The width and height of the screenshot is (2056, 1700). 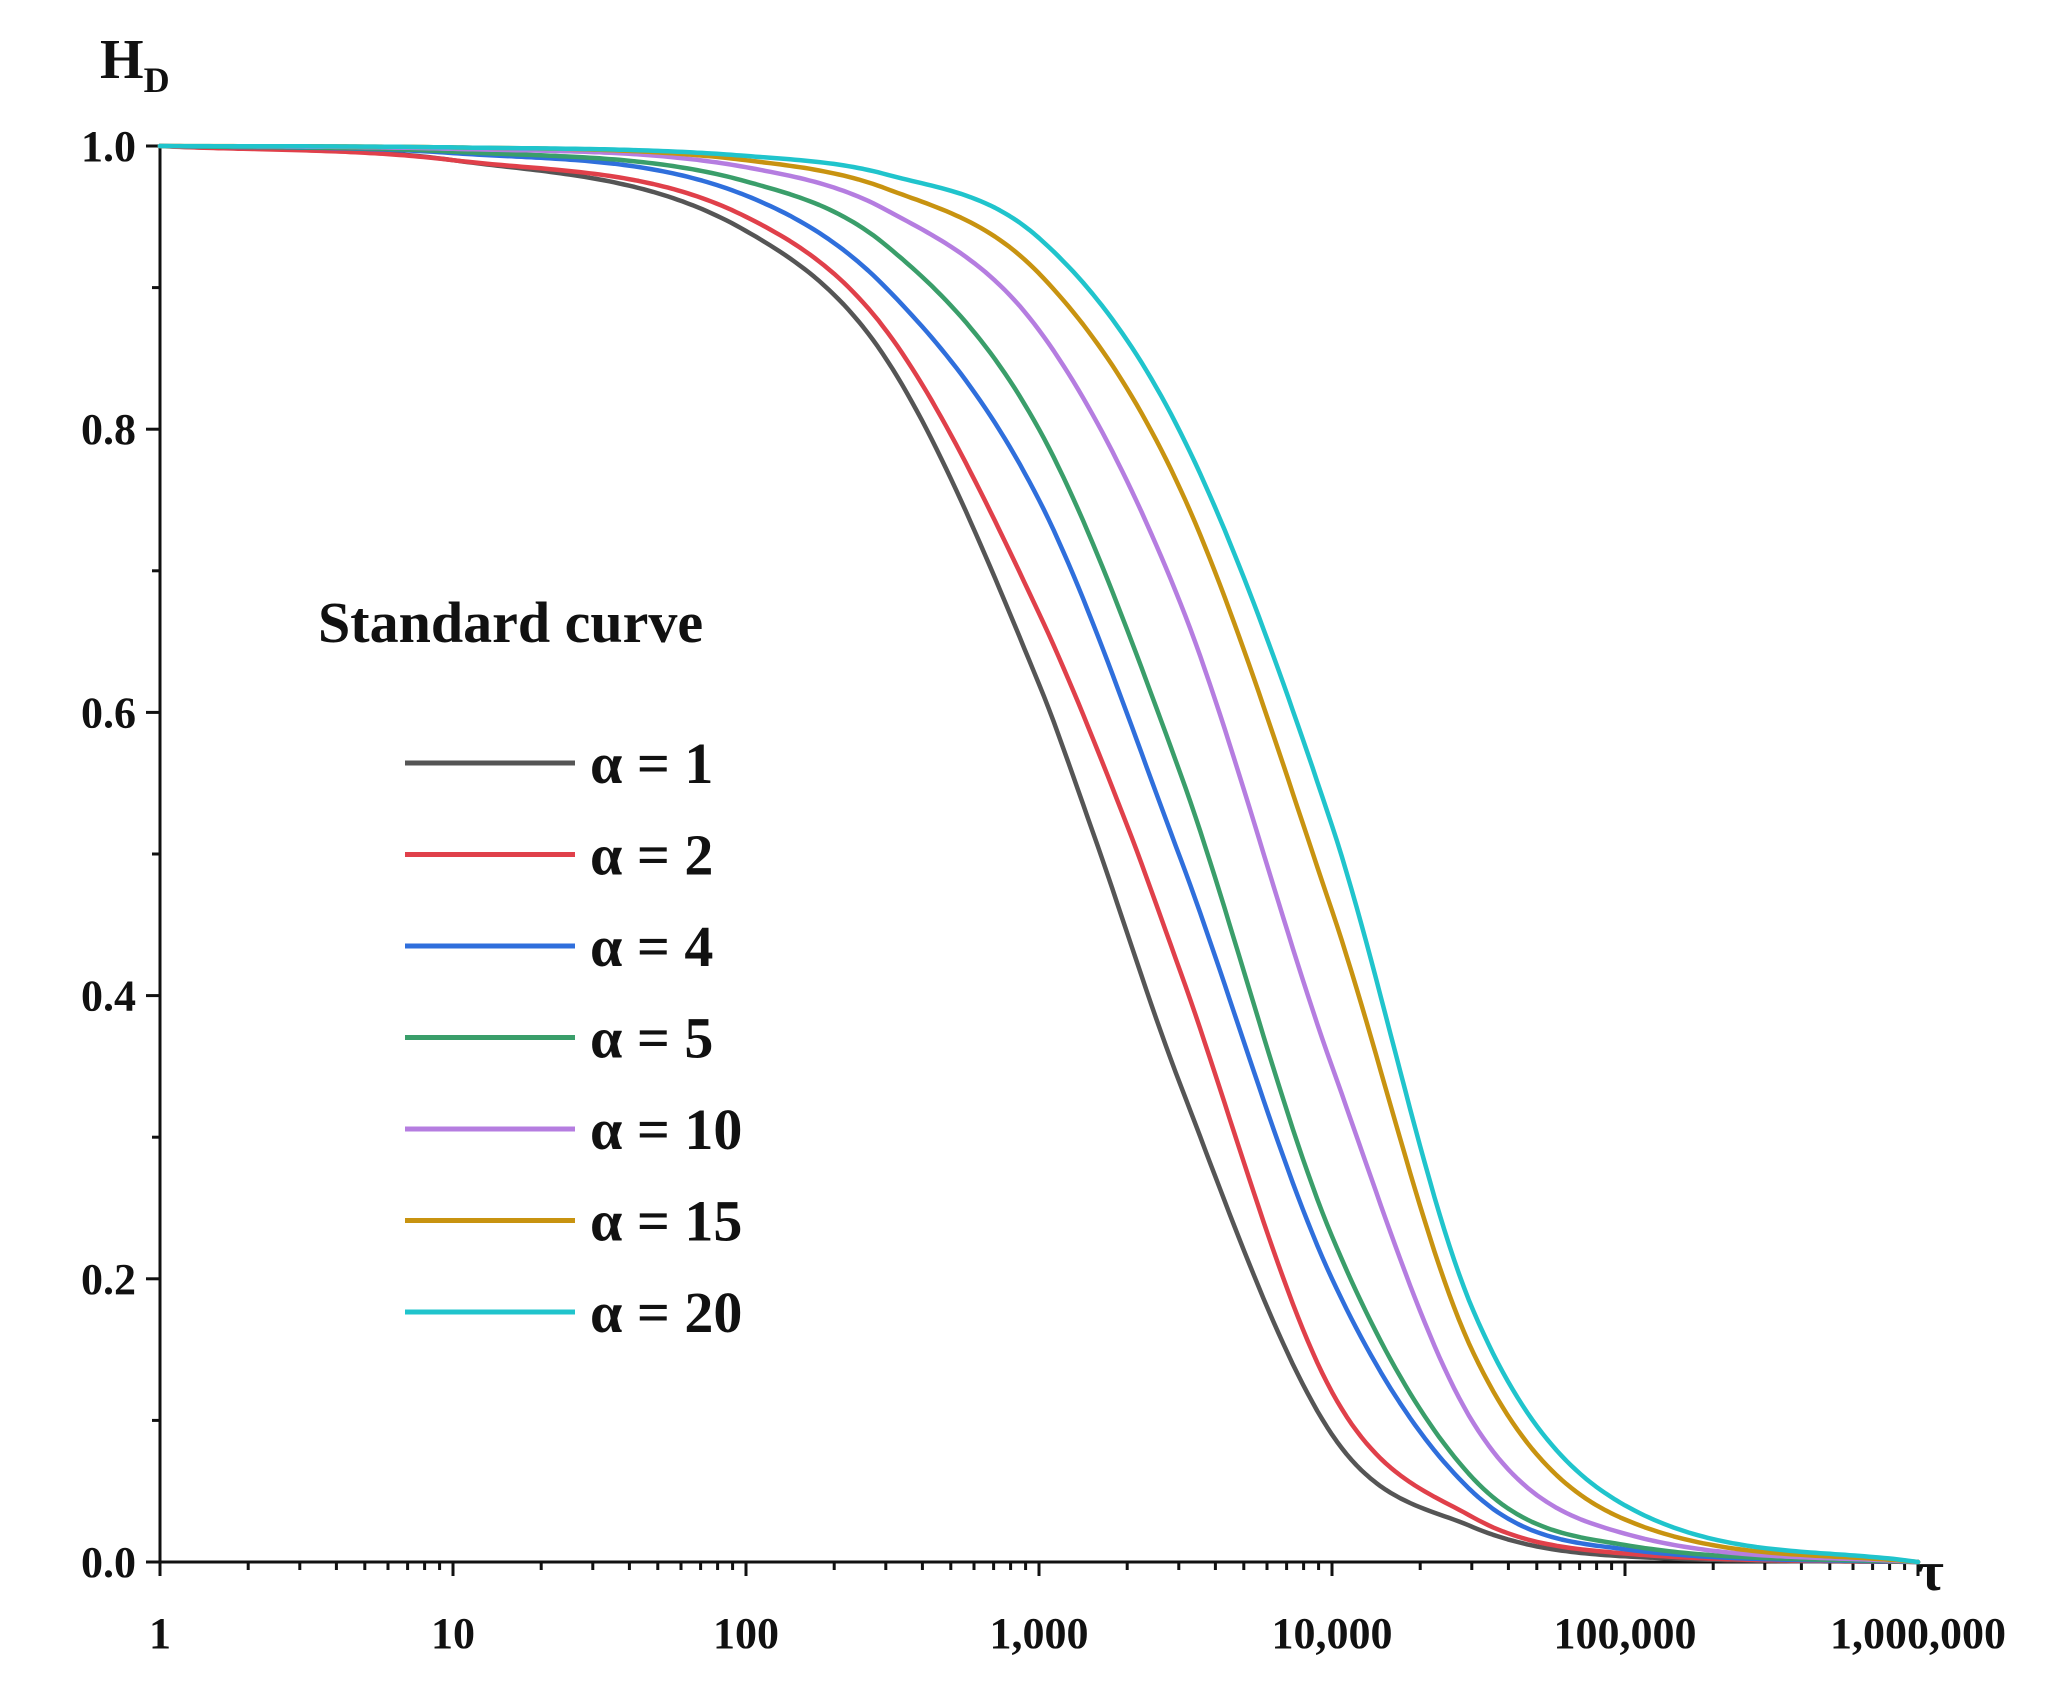 What do you see at coordinates (108, 996) in the screenshot?
I see `y-tick-label: 0.4` at bounding box center [108, 996].